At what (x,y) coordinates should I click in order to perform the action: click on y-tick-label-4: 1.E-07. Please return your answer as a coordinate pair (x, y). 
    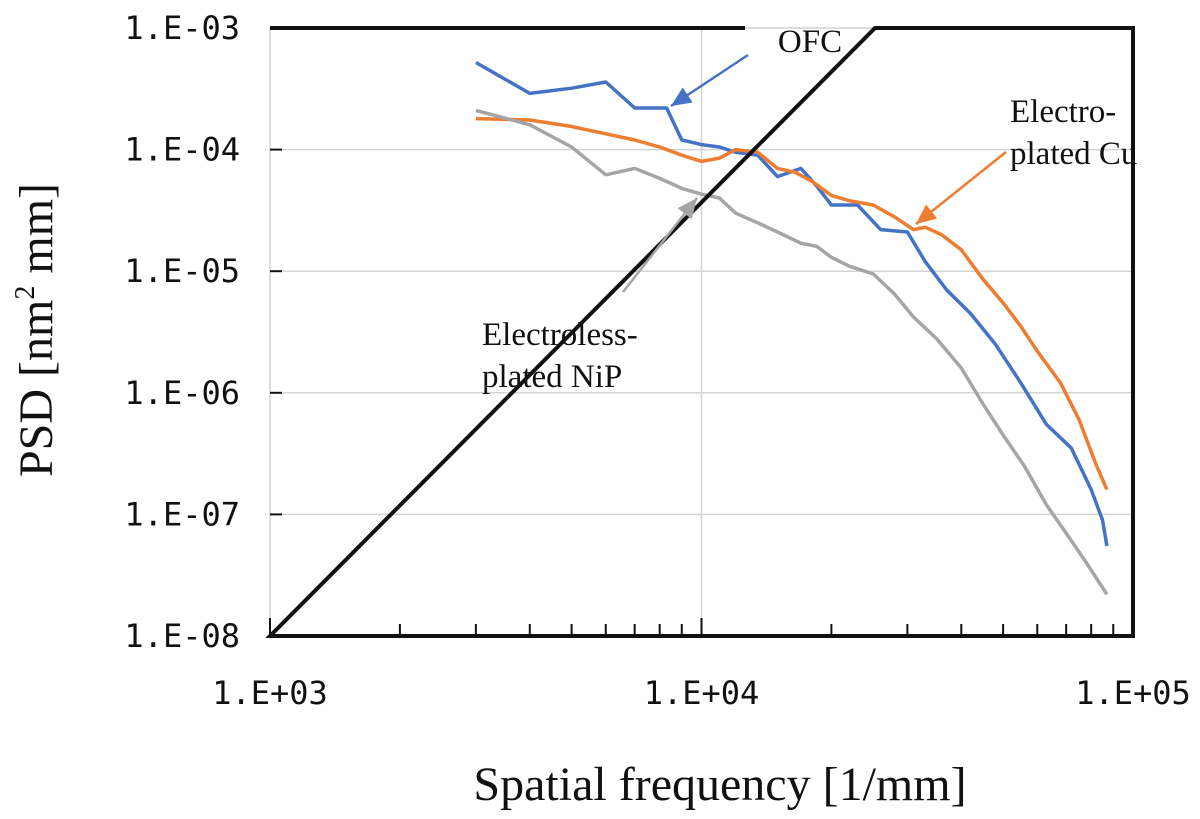
    Looking at the image, I should click on (182, 514).